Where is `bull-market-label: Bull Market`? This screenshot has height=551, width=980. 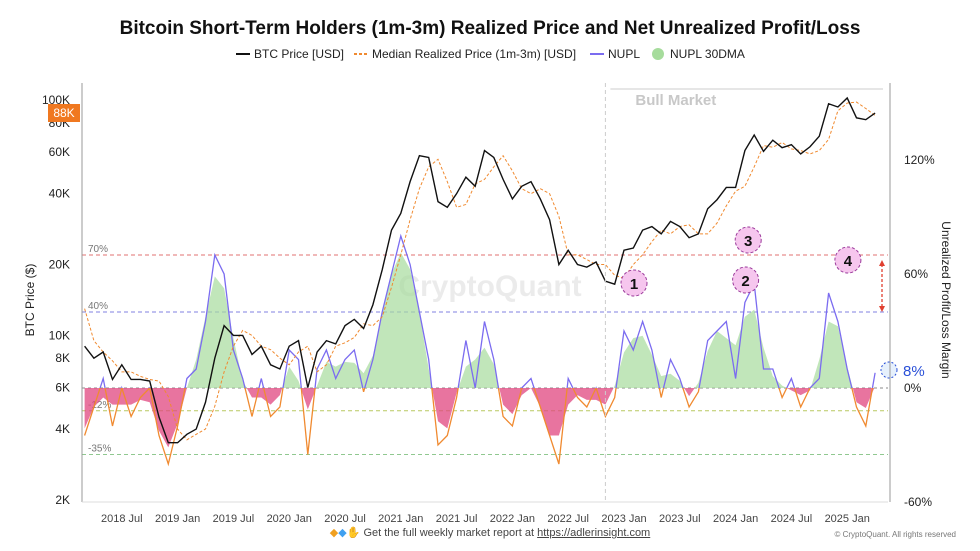
bull-market-label: Bull Market is located at coordinates (675, 100).